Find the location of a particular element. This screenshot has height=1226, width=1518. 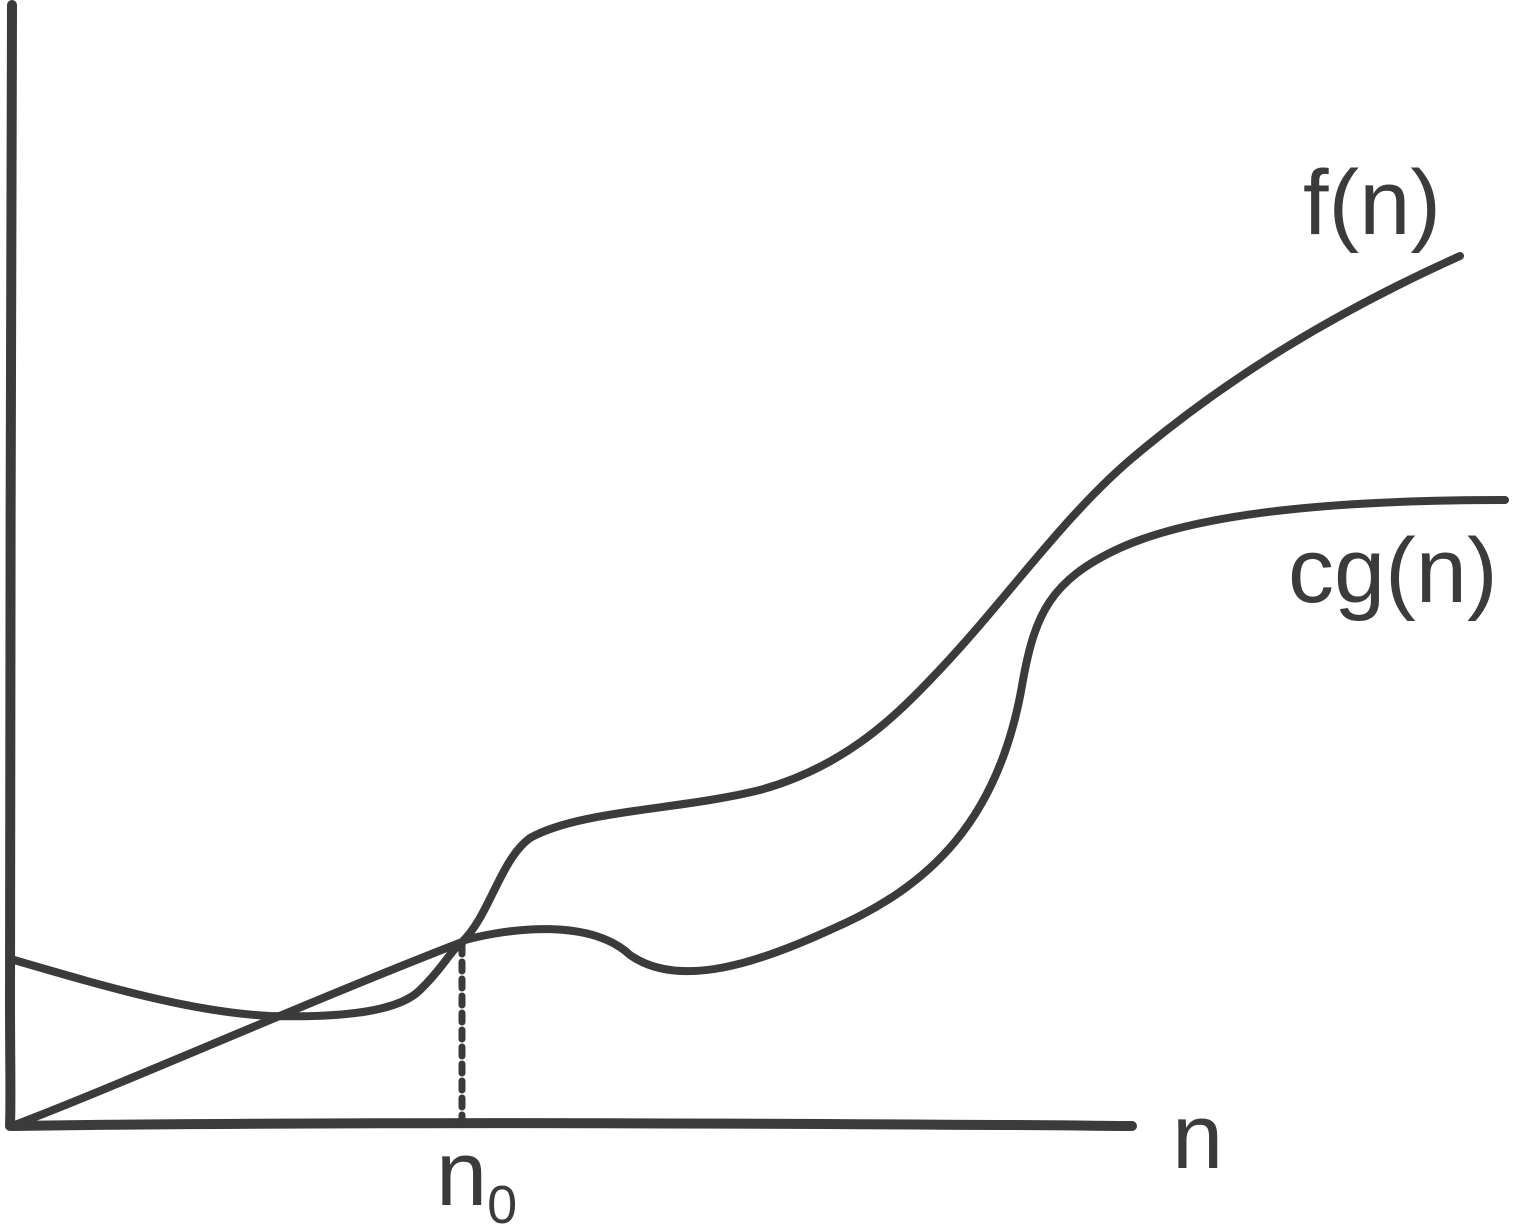

x-axis is located at coordinates (572, 1124).